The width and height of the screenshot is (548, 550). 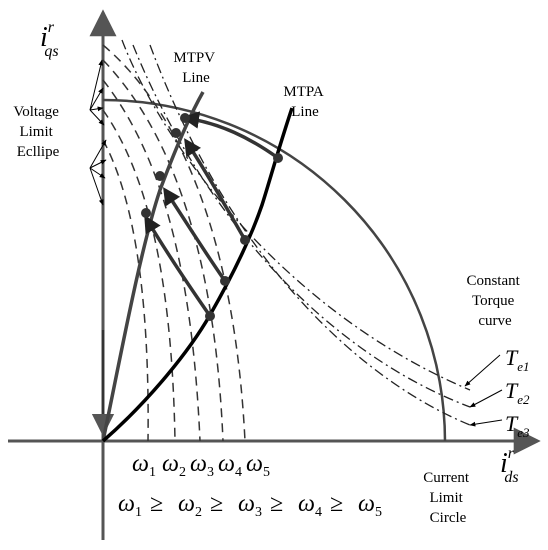 I want to click on torque-label-te2: Te2, so click(x=517, y=392).